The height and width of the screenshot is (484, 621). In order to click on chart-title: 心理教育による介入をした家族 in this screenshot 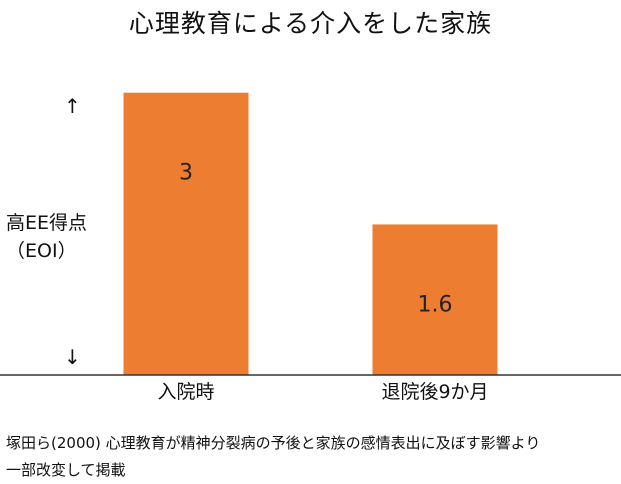, I will do `click(310, 23)`.